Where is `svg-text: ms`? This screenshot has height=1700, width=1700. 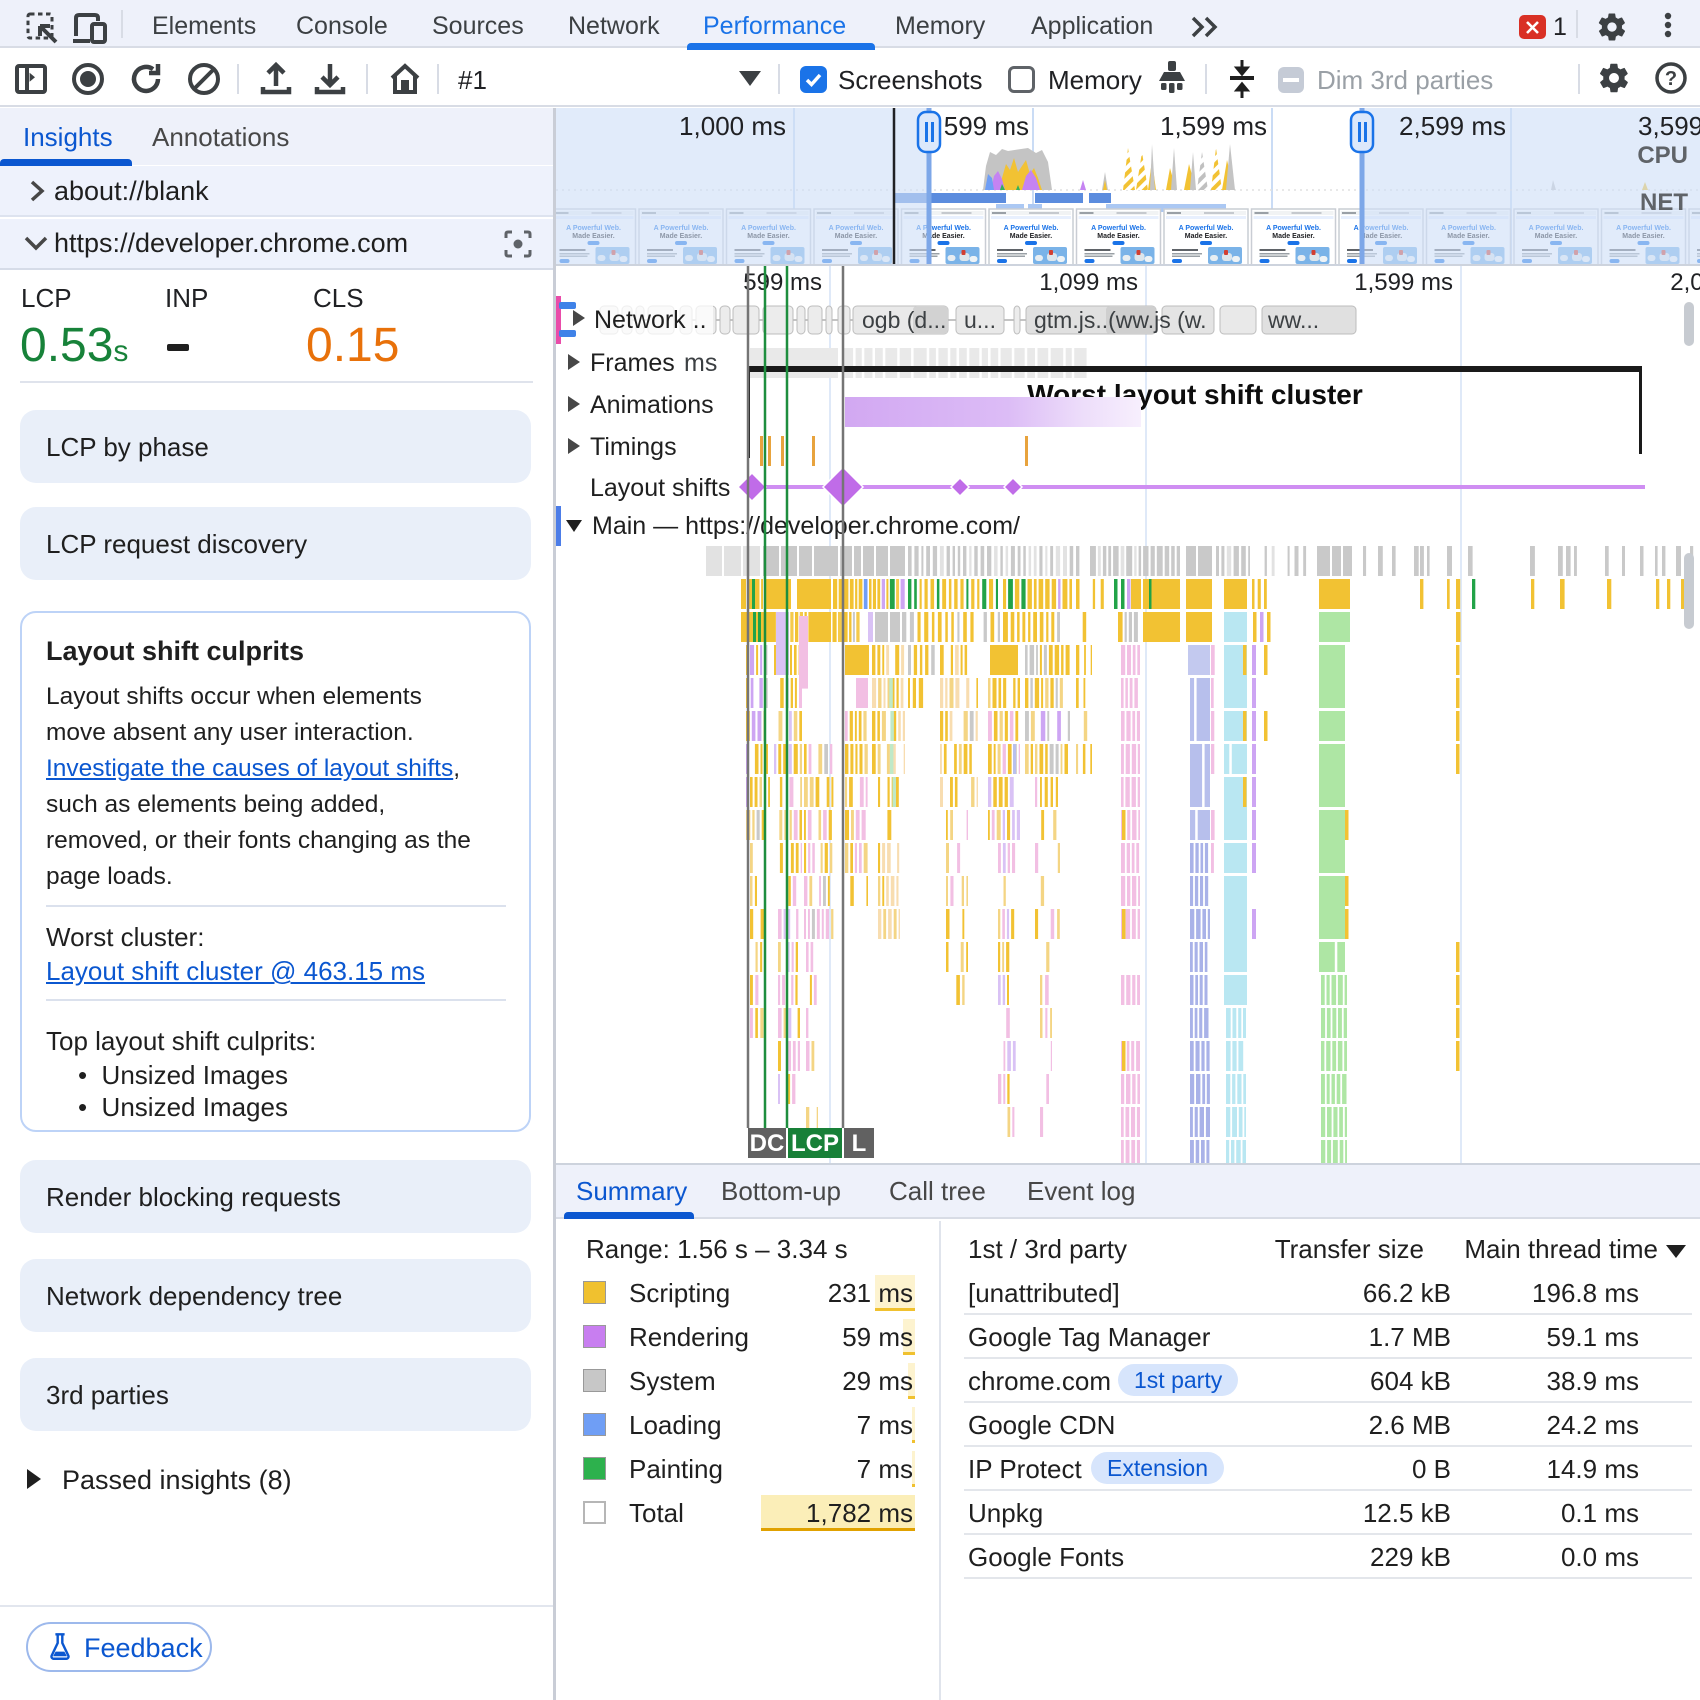
svg-text: ms is located at coordinates (700, 363).